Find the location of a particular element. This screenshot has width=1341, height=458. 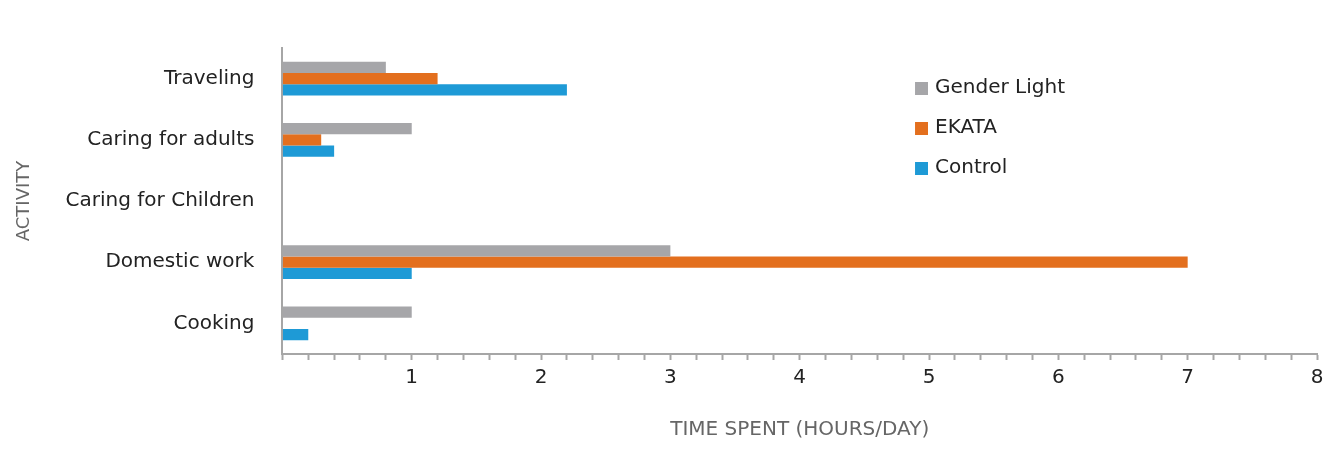

x-tick-label: 1 is located at coordinates (412, 376).